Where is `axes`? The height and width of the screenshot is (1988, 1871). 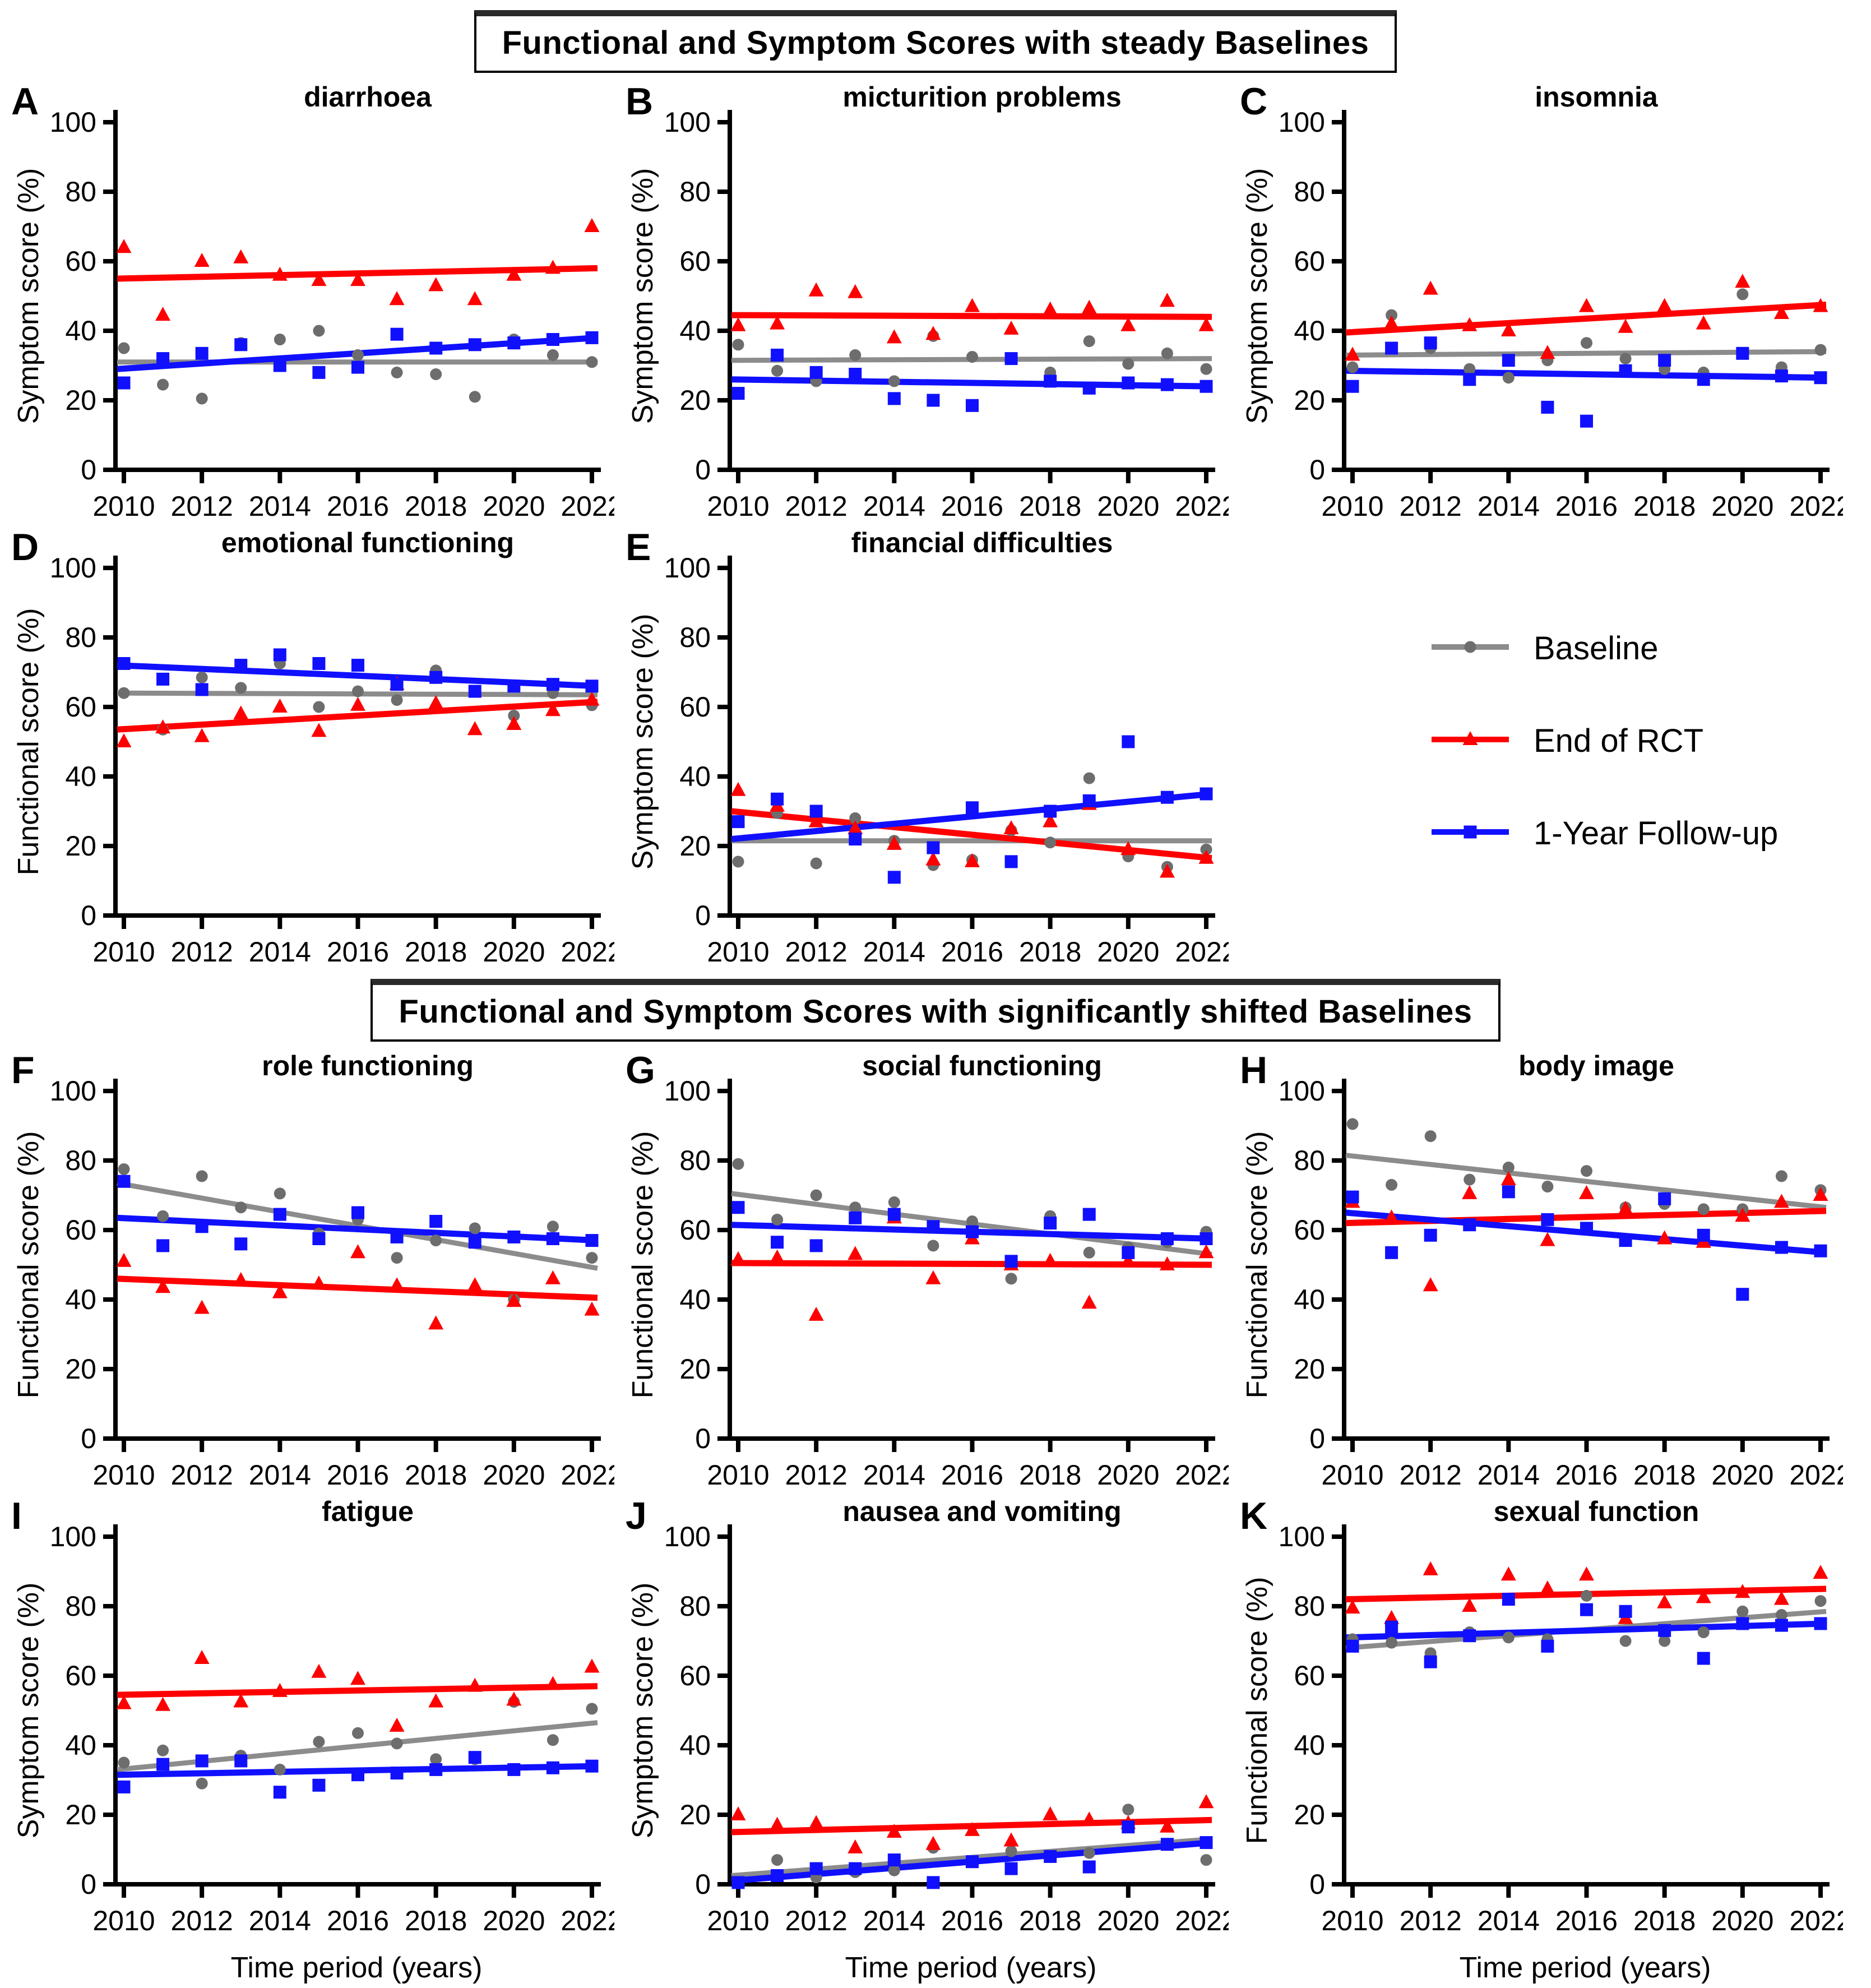
axes is located at coordinates (1586, 1260).